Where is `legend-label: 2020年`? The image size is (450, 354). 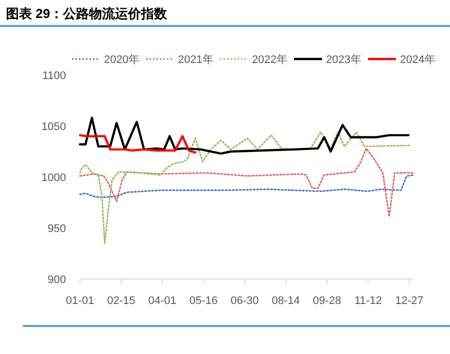
legend-label: 2020年 is located at coordinates (122, 60).